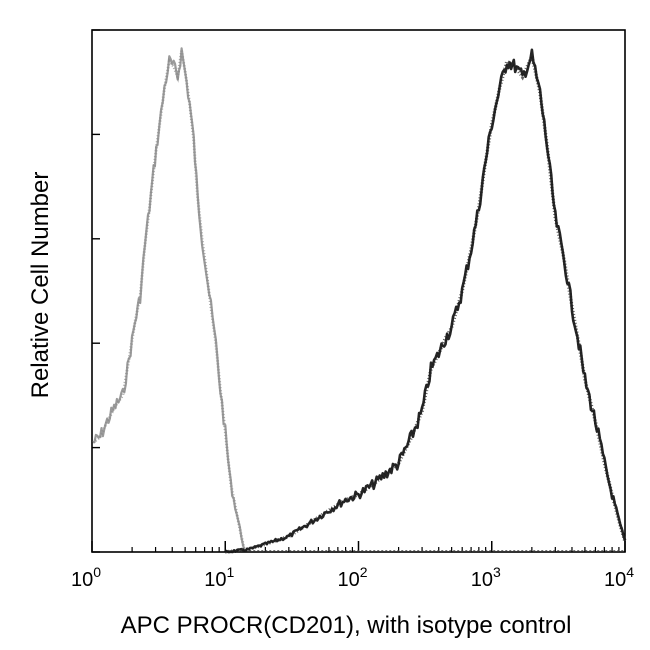 Image resolution: width=650 pixels, height=650 pixels. What do you see at coordinates (86, 577) in the screenshot?
I see `x-tick-label: 10⁰` at bounding box center [86, 577].